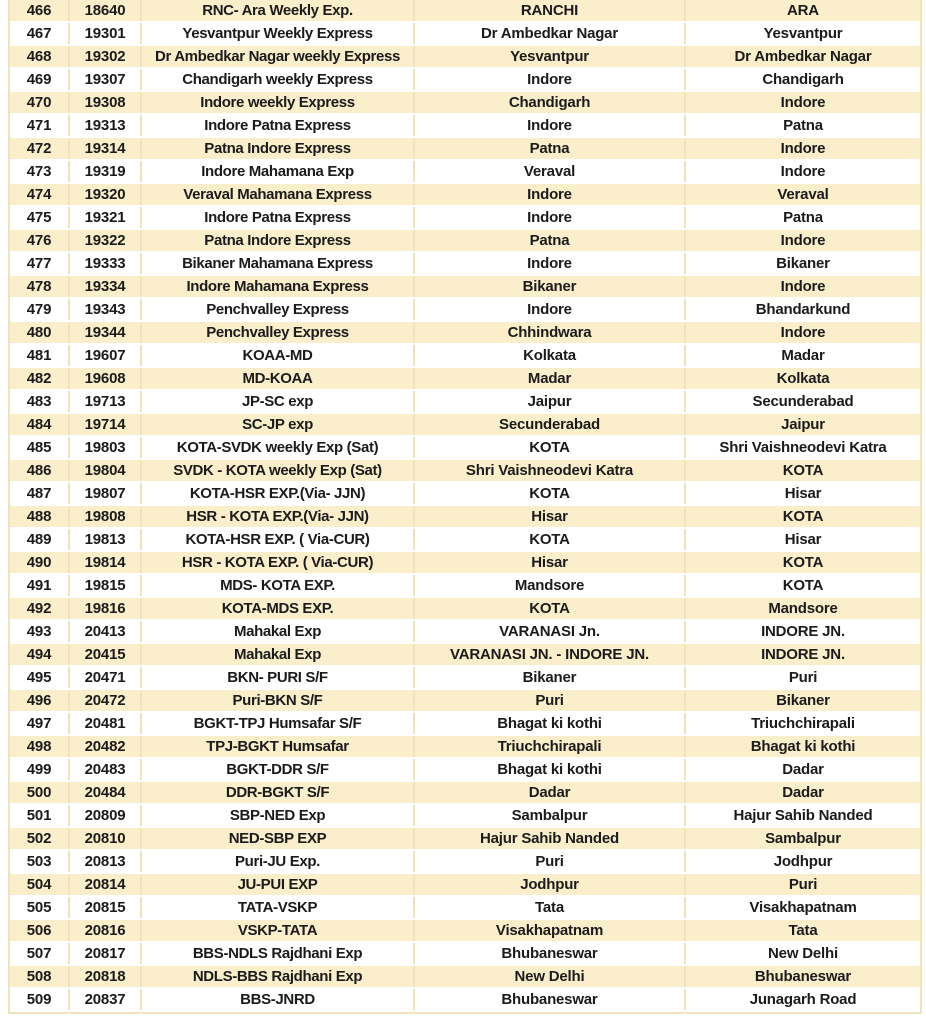  What do you see at coordinates (40, 125) in the screenshot?
I see `serial-cell: 471` at bounding box center [40, 125].